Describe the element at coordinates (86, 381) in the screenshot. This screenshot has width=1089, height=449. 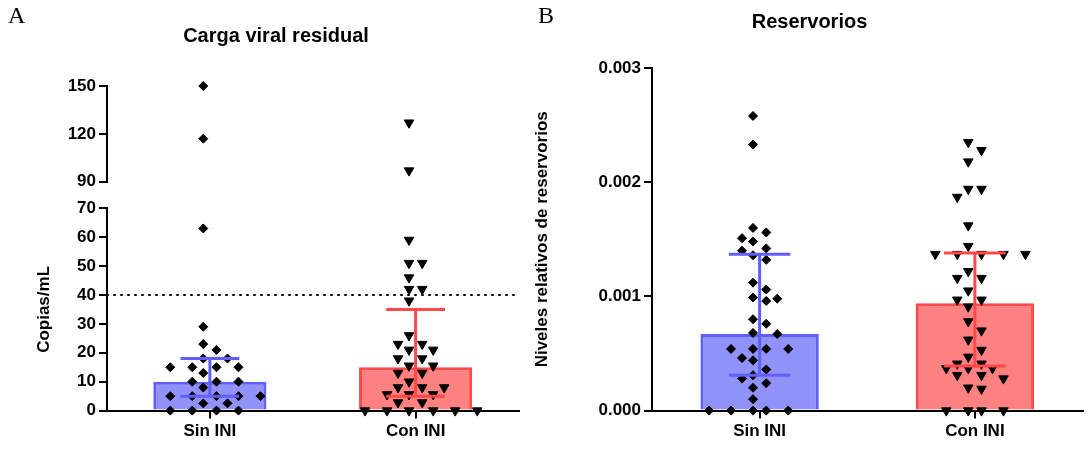
I see `y-tick-label: 10` at that location.